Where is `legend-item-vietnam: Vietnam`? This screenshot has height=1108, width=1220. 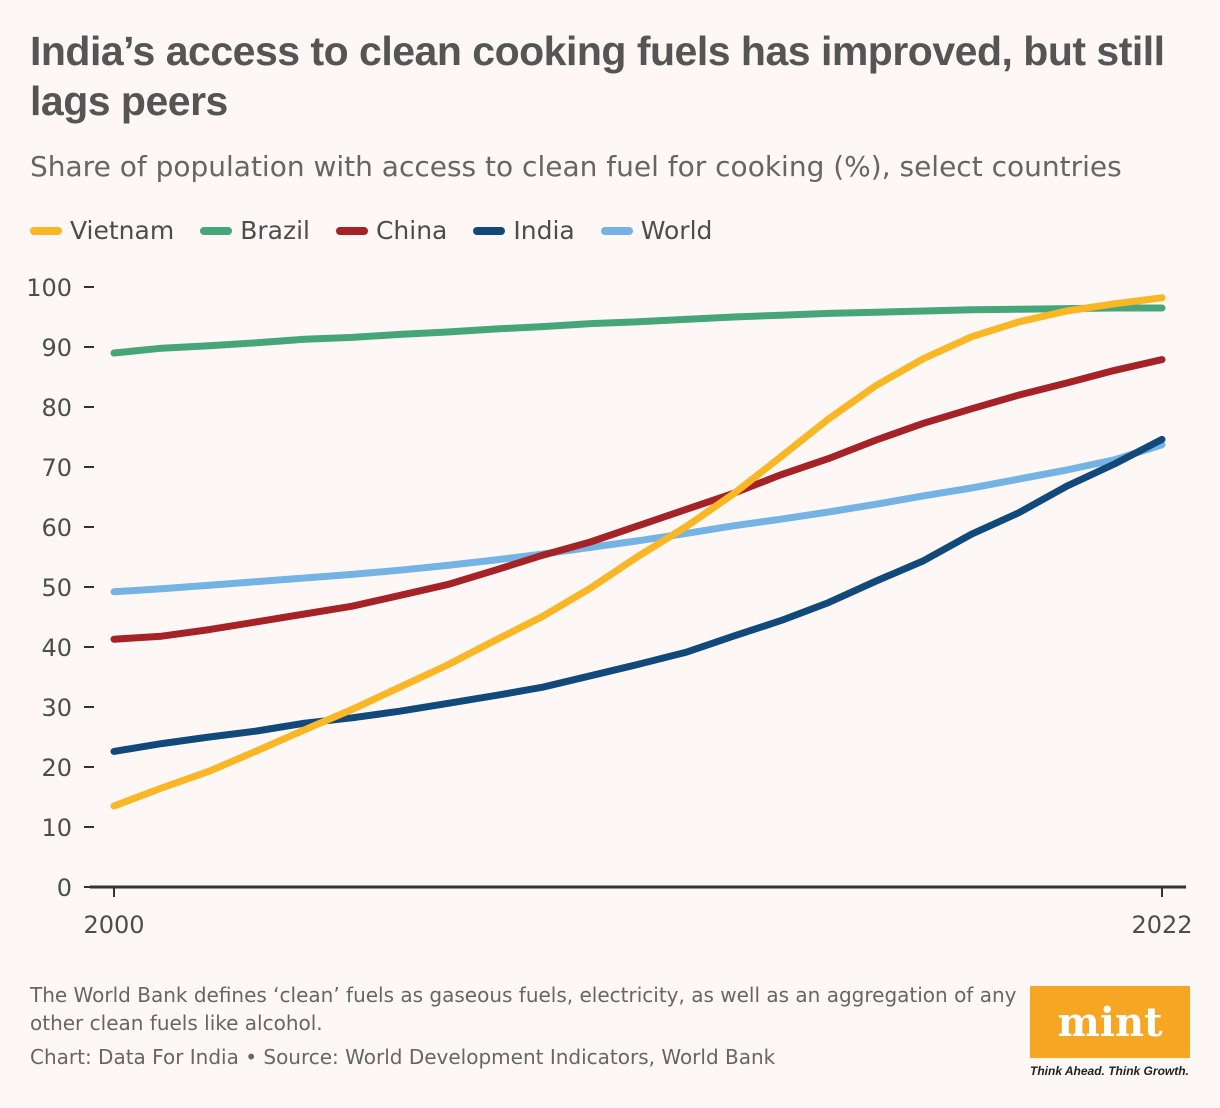 legend-item-vietnam: Vietnam is located at coordinates (102, 230).